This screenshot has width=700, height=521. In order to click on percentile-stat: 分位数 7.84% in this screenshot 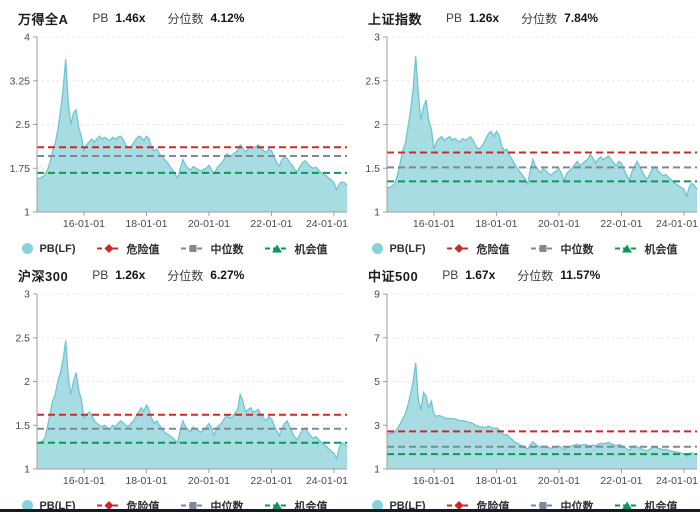, I will do `click(559, 18)`.